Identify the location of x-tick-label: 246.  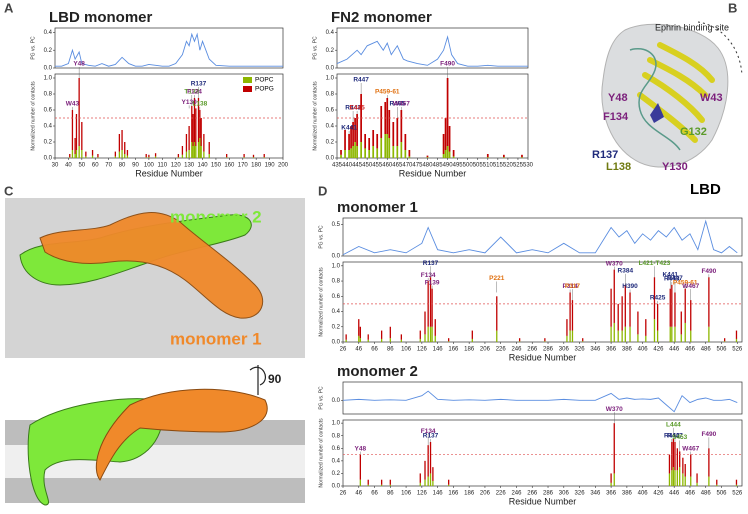
(516, 350).